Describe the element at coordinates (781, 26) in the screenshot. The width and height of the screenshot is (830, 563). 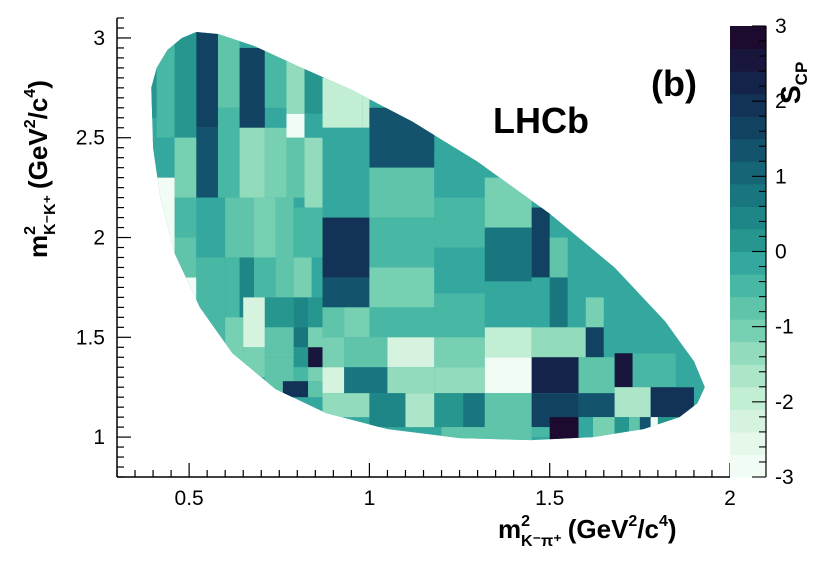
I see `colorbar-tick-label: 3` at that location.